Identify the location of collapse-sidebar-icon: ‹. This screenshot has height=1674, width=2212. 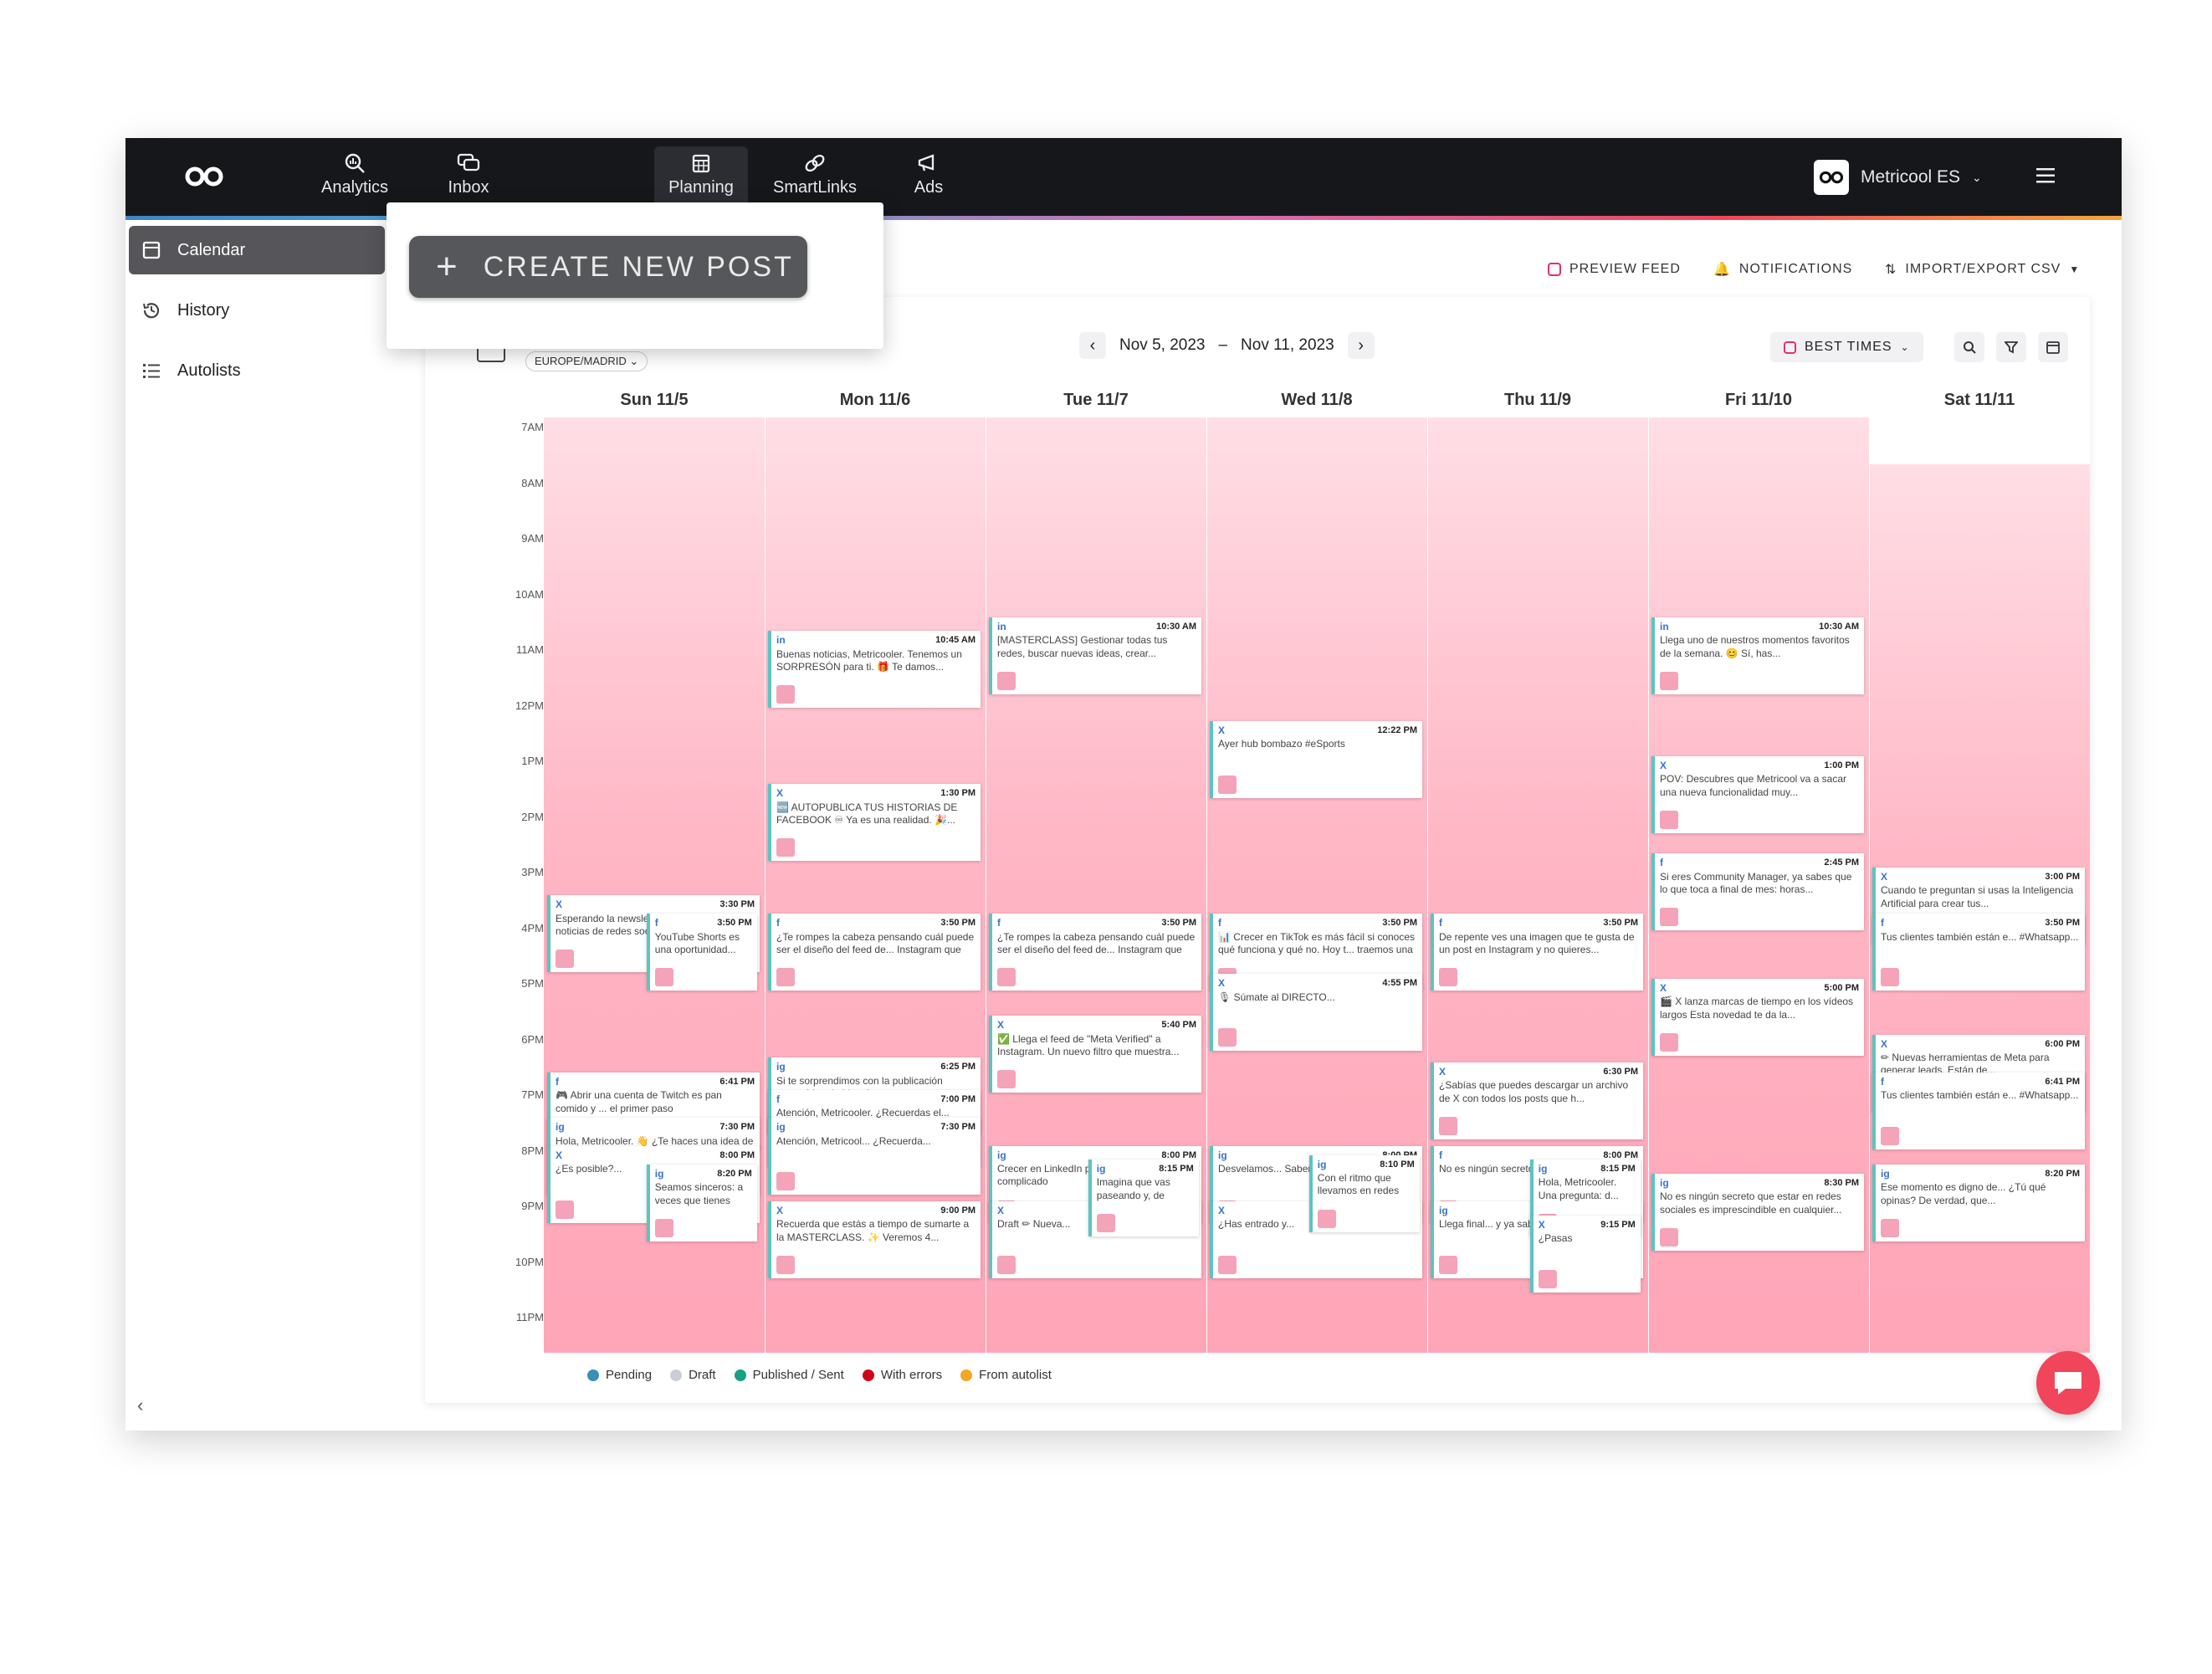
(140, 1405).